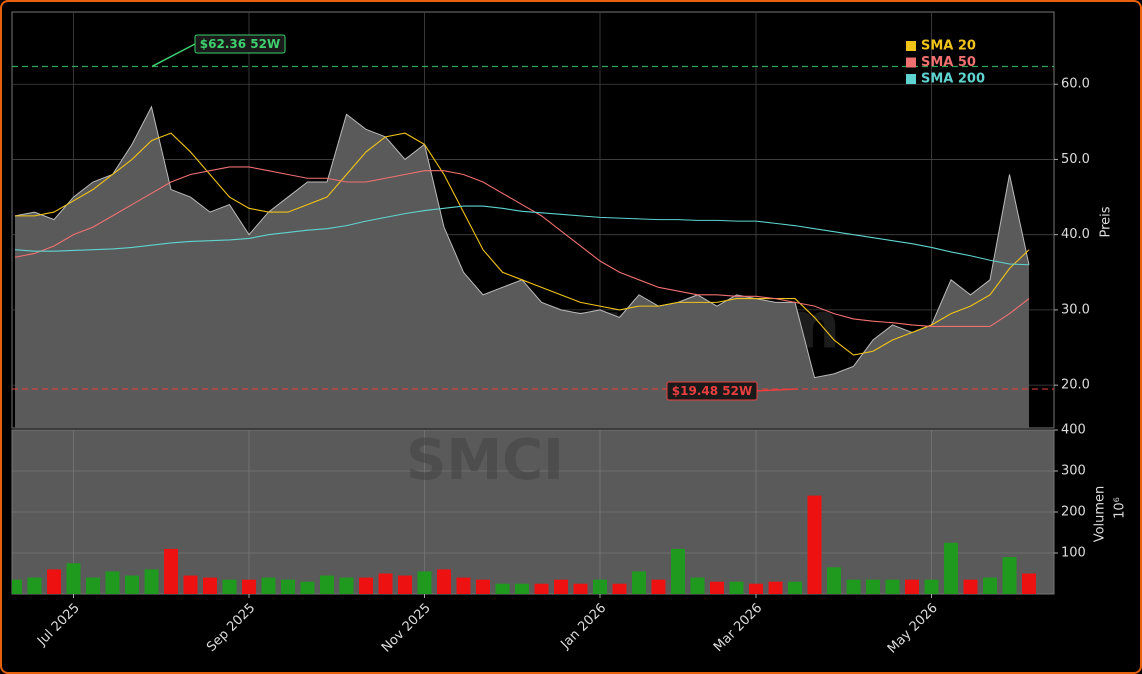 This screenshot has width=1142, height=674. I want to click on legend-label: SMA 50, so click(948, 62).